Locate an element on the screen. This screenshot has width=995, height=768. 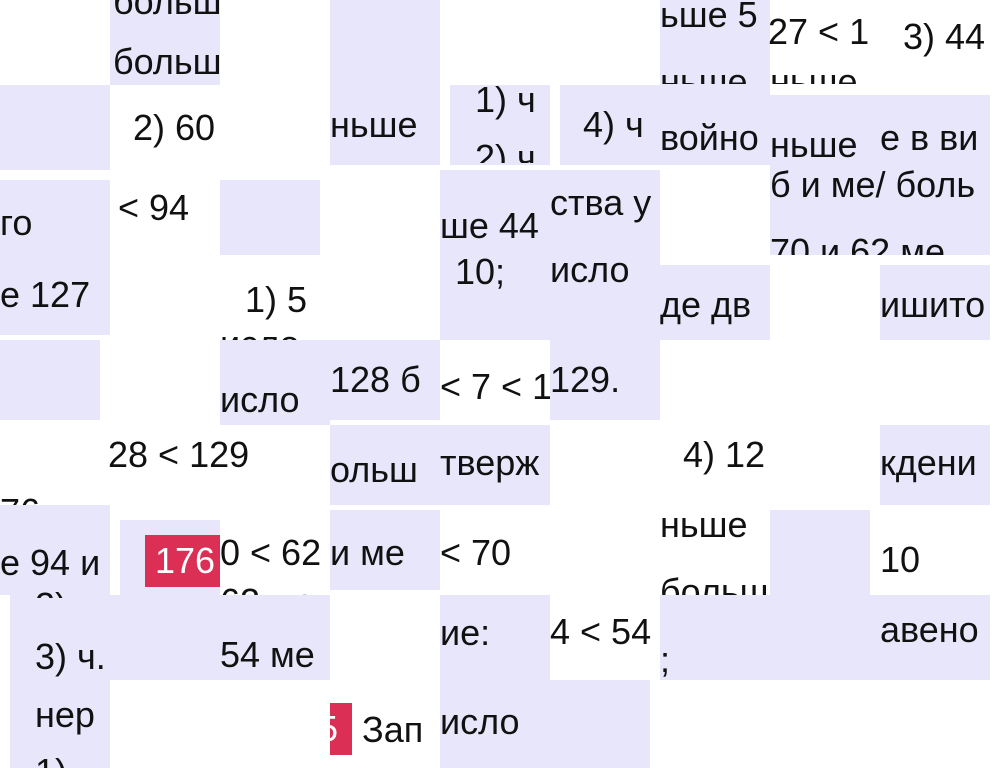
text-fragment: 4 < 54 is located at coordinates (605, 632).